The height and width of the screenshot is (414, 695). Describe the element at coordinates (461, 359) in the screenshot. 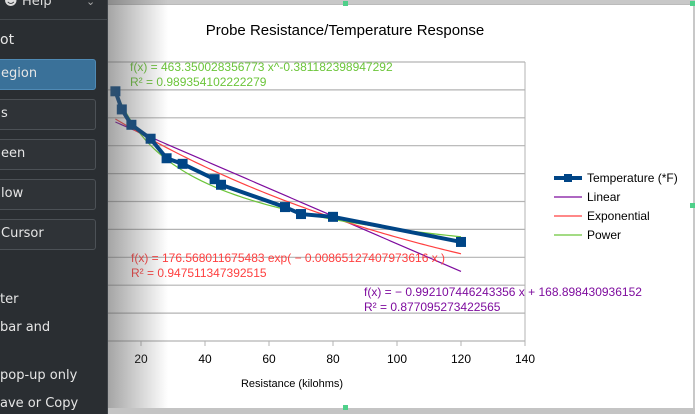

I see `x-tick-label: 120` at that location.